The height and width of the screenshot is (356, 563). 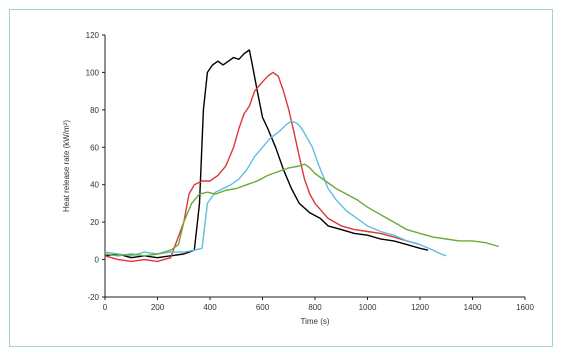 What do you see at coordinates (473, 307) in the screenshot?
I see `x-tick-label: 1400` at bounding box center [473, 307].